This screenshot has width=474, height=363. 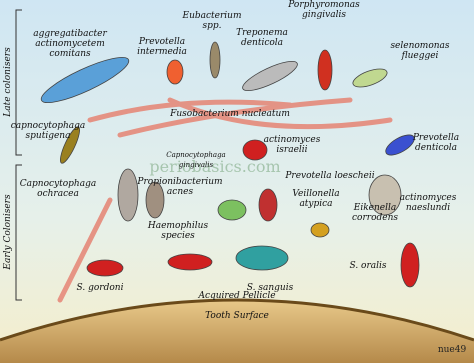 I want to click on late-label: Late colonisers, so click(x=8, y=82).